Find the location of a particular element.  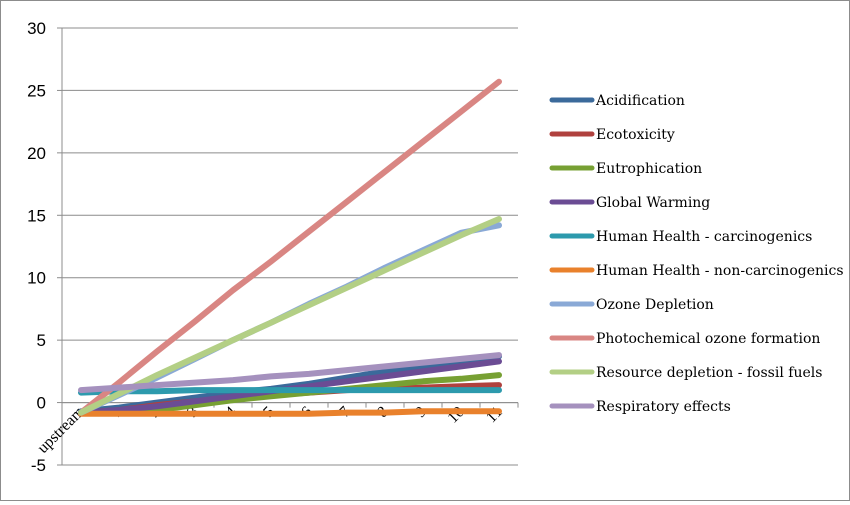

y-tick-label: 0 is located at coordinates (41, 403).